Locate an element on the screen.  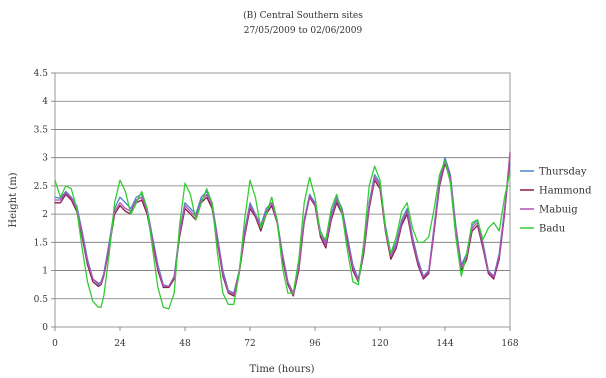
y-axis-label: Height (m) is located at coordinates (13, 199).